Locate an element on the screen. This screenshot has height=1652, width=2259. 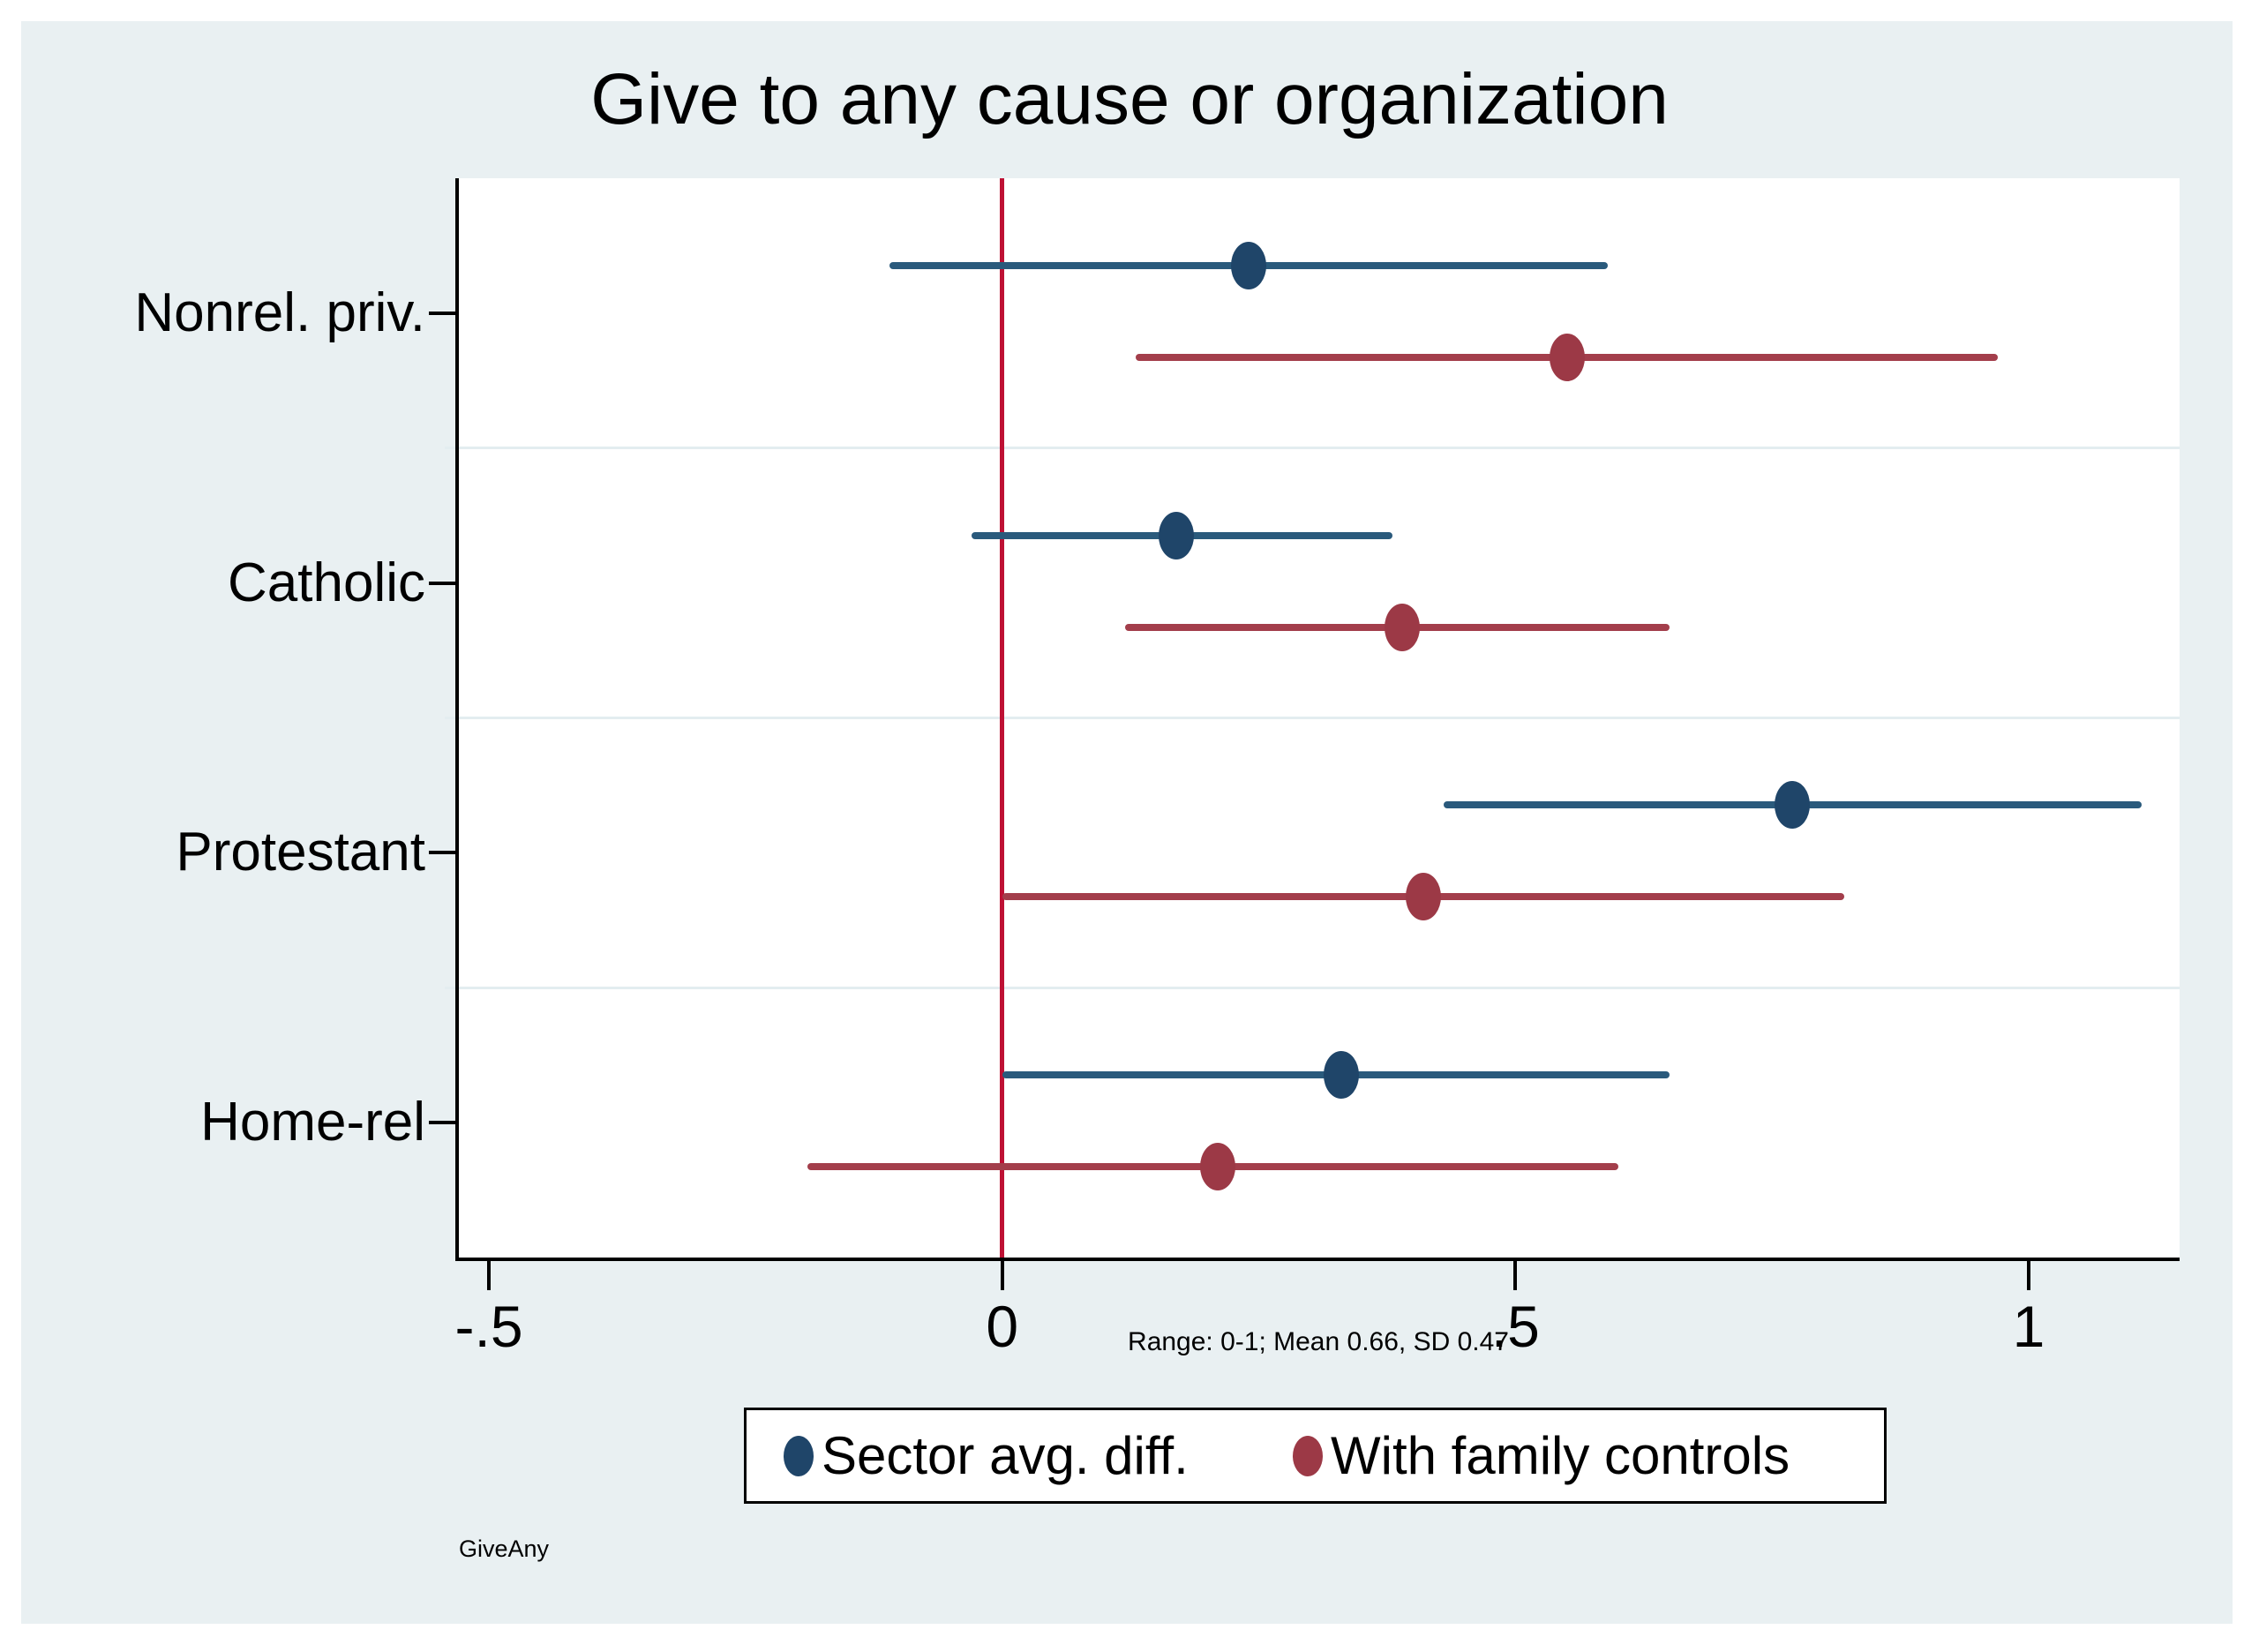
x-axis-tick-label: 0 is located at coordinates (1003, 1326).